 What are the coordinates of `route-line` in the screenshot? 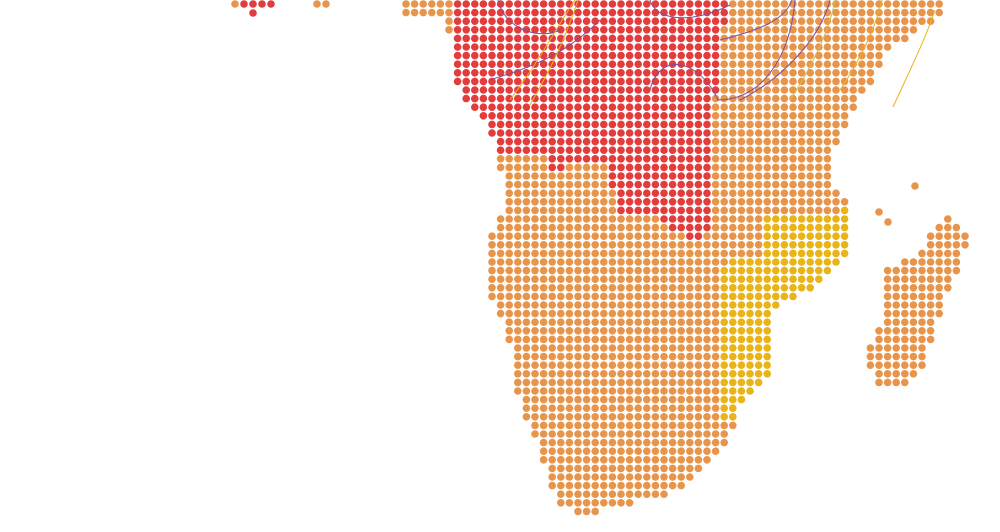 It's located at (545, 50).